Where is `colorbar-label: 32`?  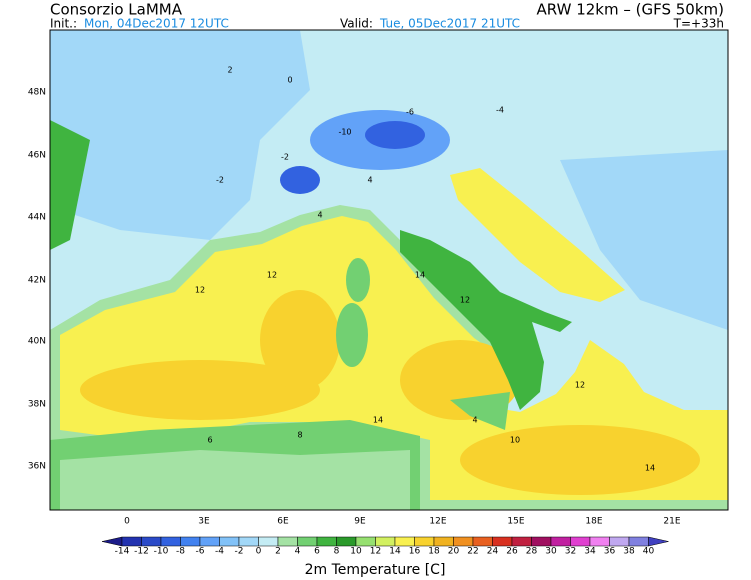 colorbar-label: 32 is located at coordinates (570, 552).